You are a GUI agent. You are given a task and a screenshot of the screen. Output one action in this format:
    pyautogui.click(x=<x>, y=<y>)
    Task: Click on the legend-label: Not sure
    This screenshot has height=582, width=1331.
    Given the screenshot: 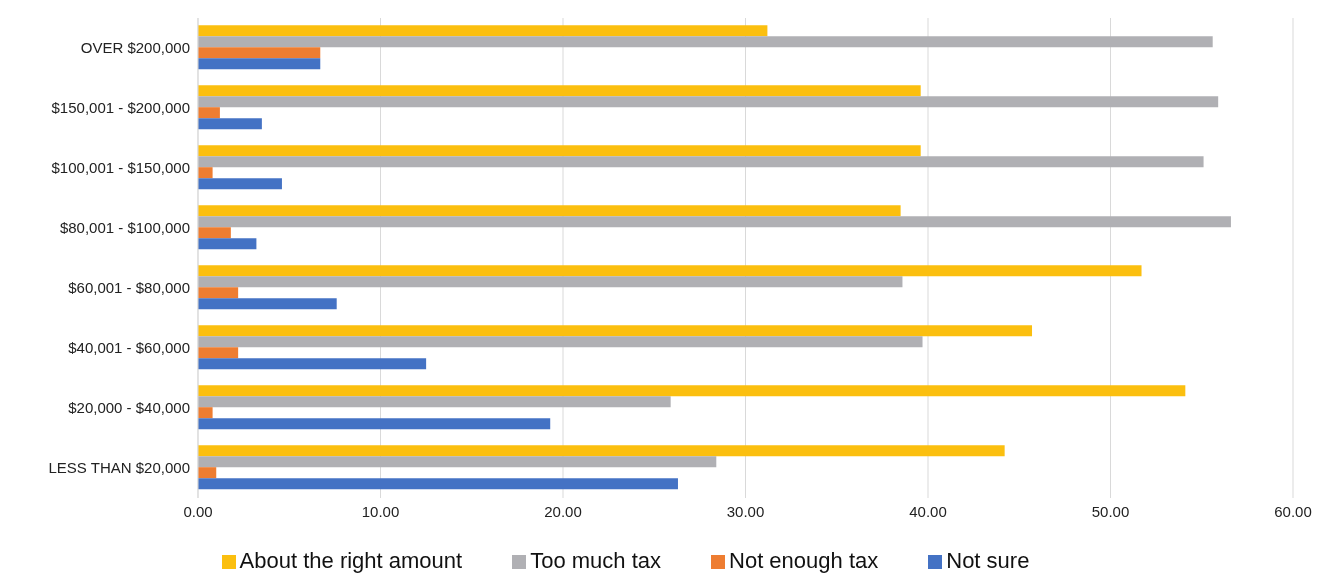 What is the action you would take?
    pyautogui.click(x=988, y=560)
    